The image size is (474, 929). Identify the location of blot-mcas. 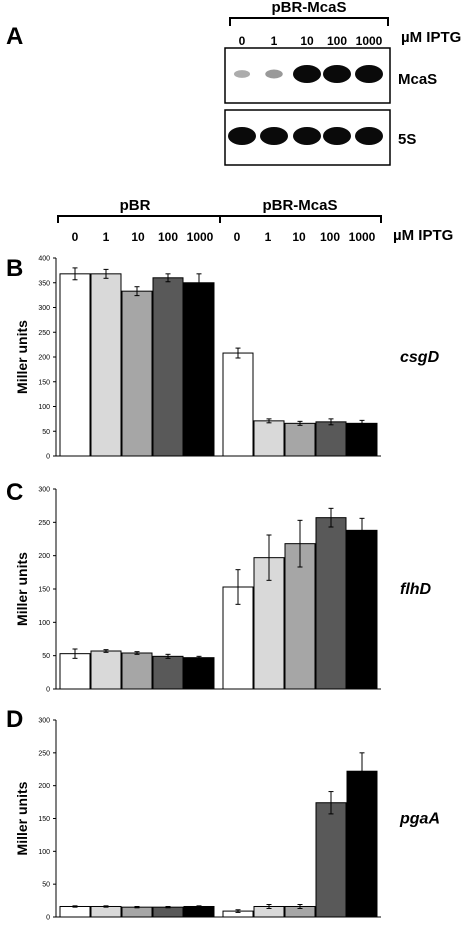
(307, 75).